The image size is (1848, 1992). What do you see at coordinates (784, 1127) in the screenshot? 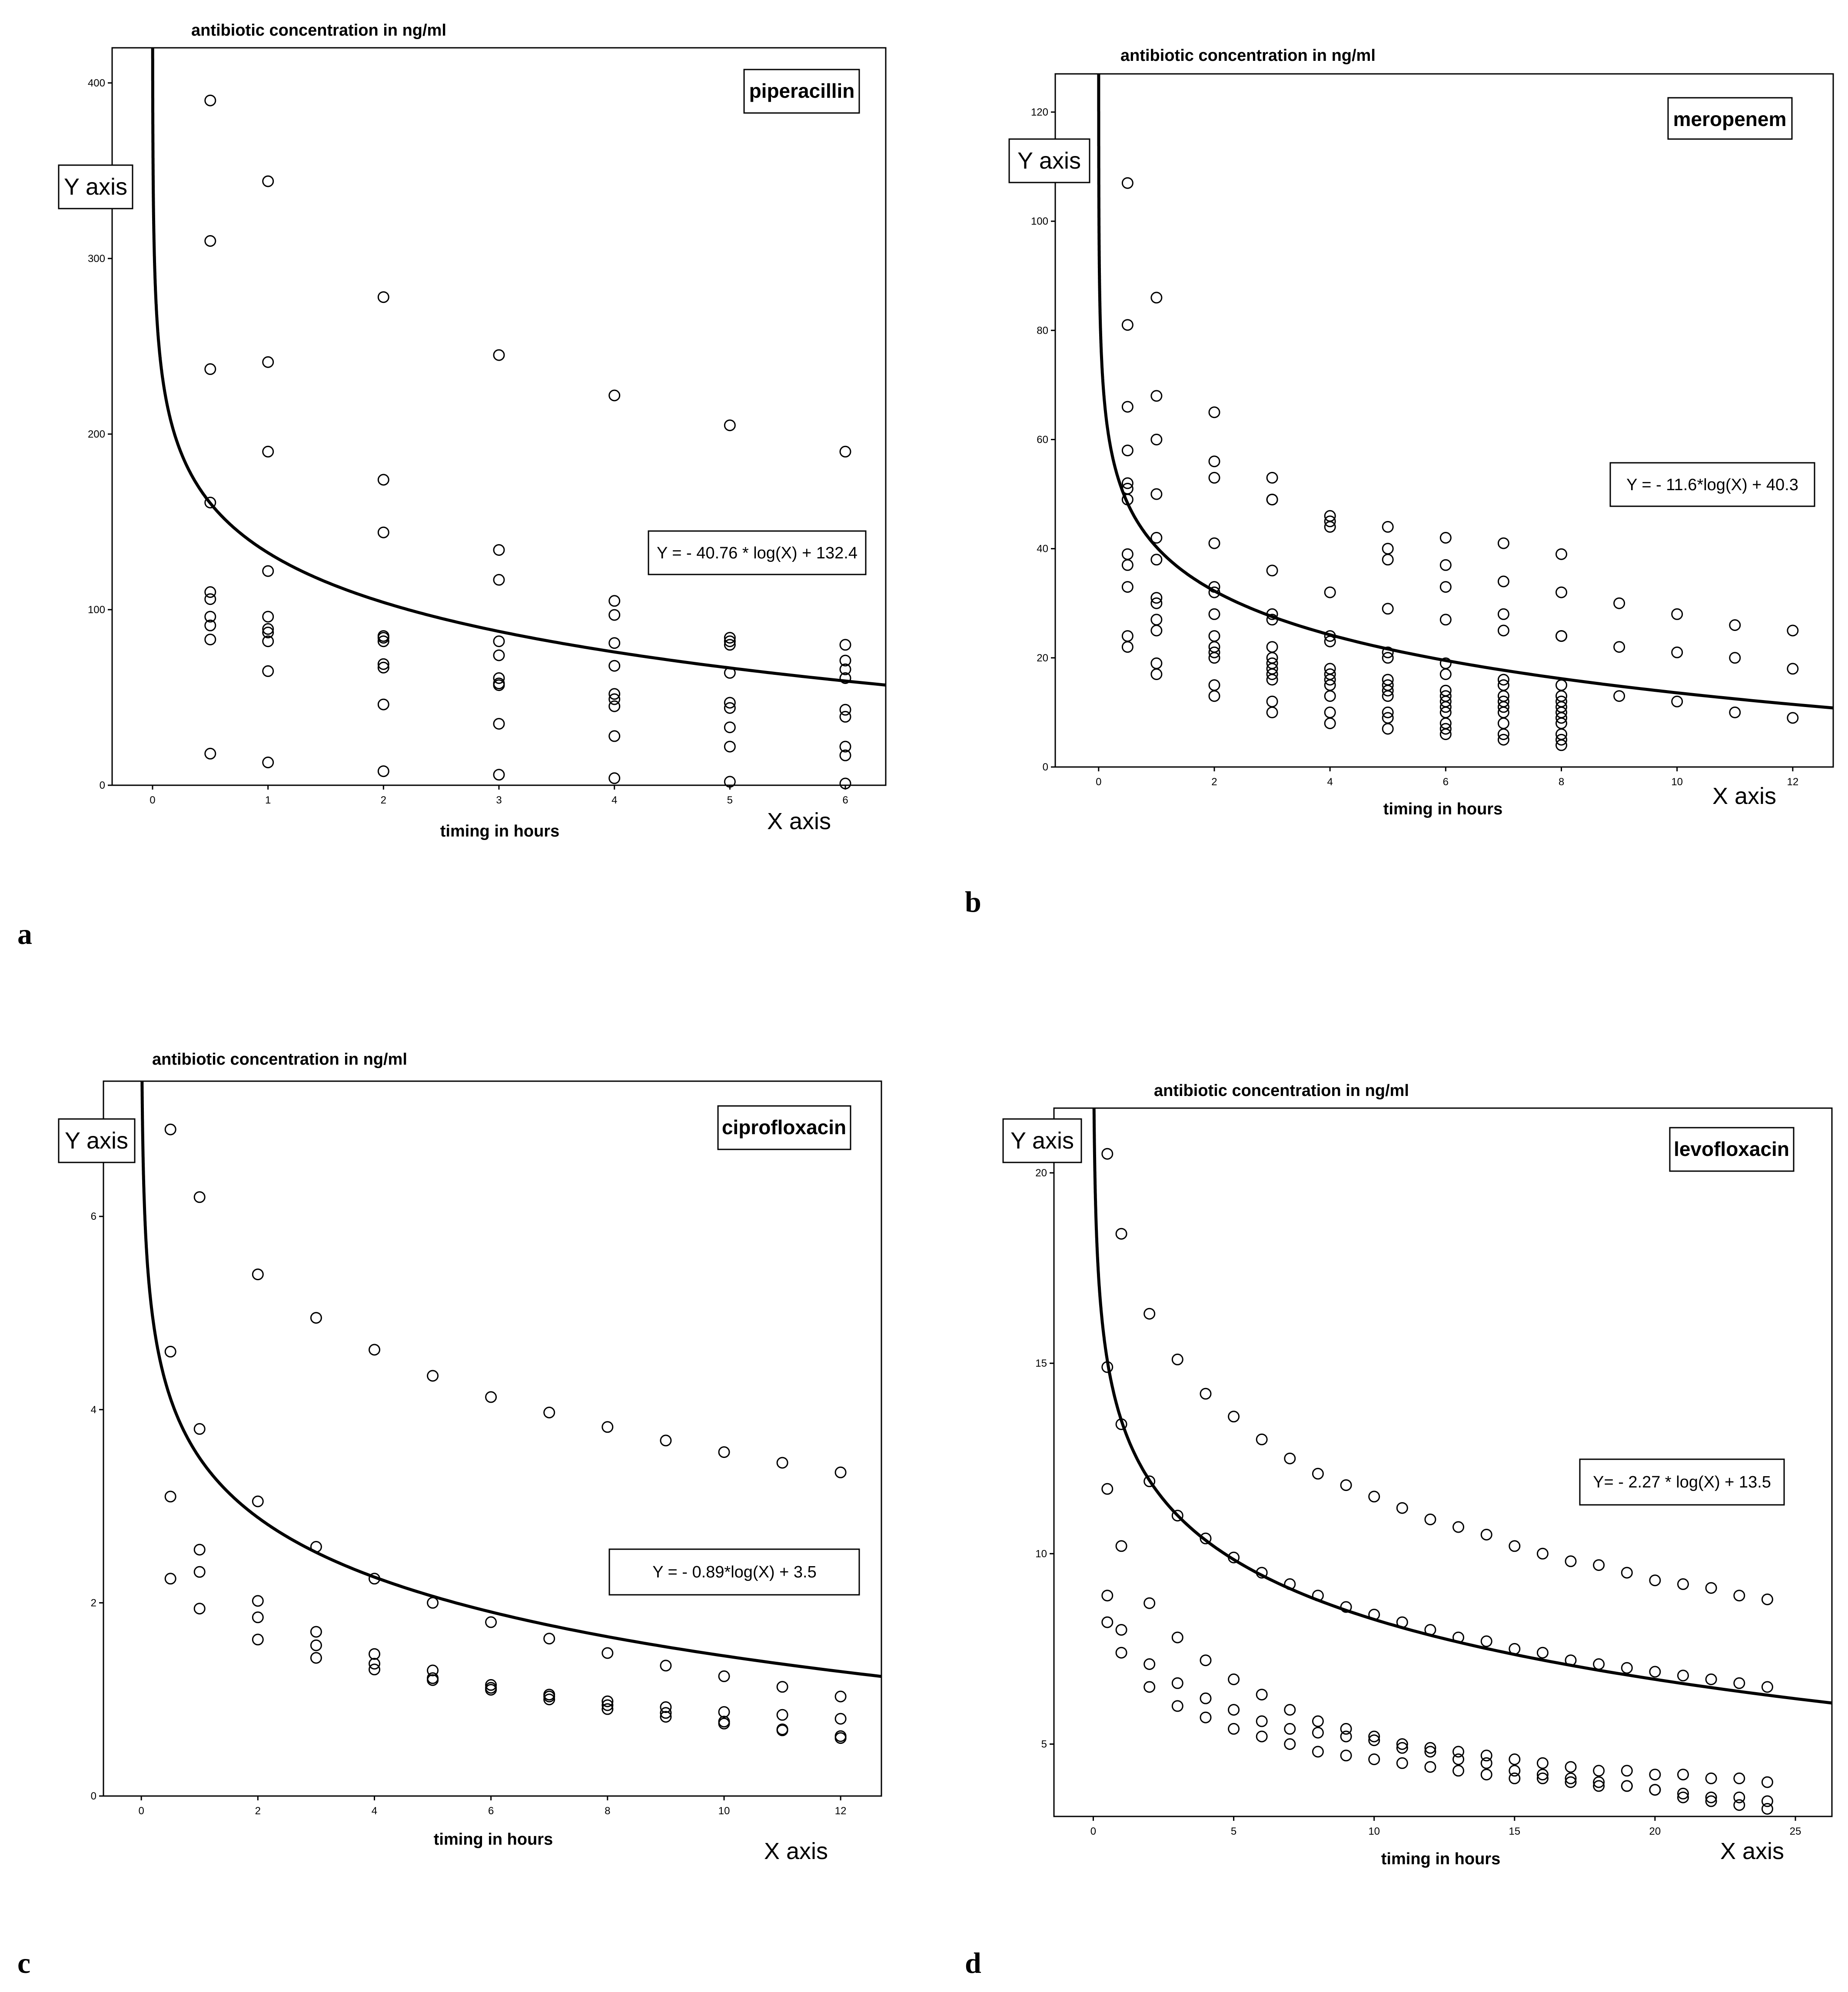
I see `panel-c-drug-label: ciprofloxacin` at bounding box center [784, 1127].